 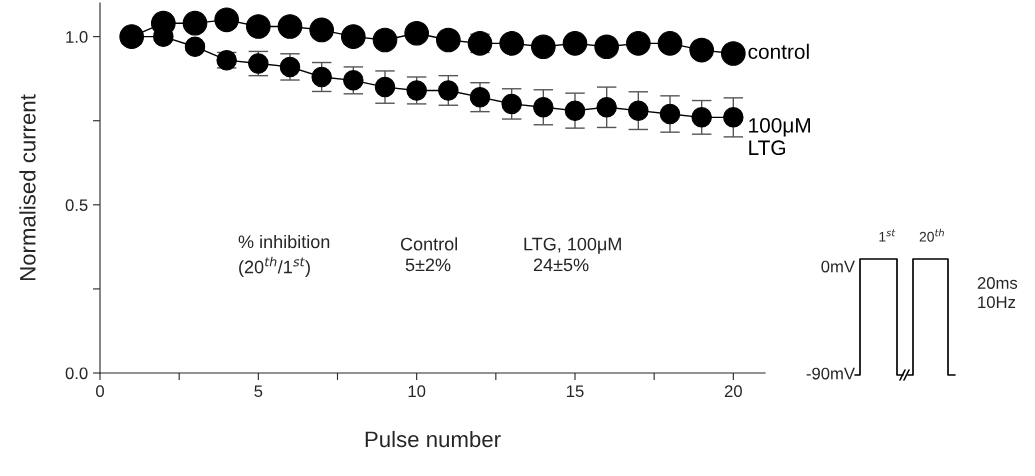 What do you see at coordinates (838, 266) in the screenshot?
I see `text: 0mV` at bounding box center [838, 266].